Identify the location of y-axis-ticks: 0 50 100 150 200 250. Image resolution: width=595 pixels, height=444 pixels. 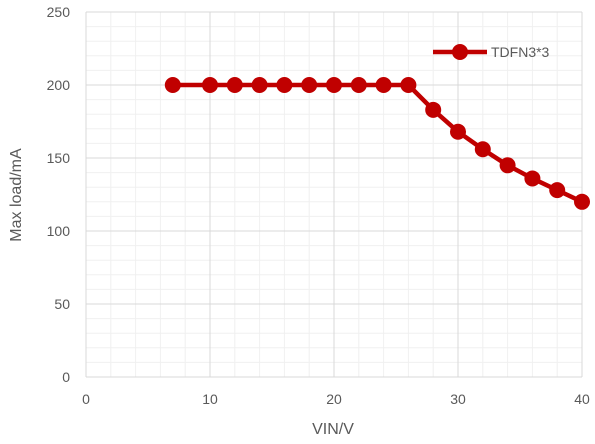
(59, 194).